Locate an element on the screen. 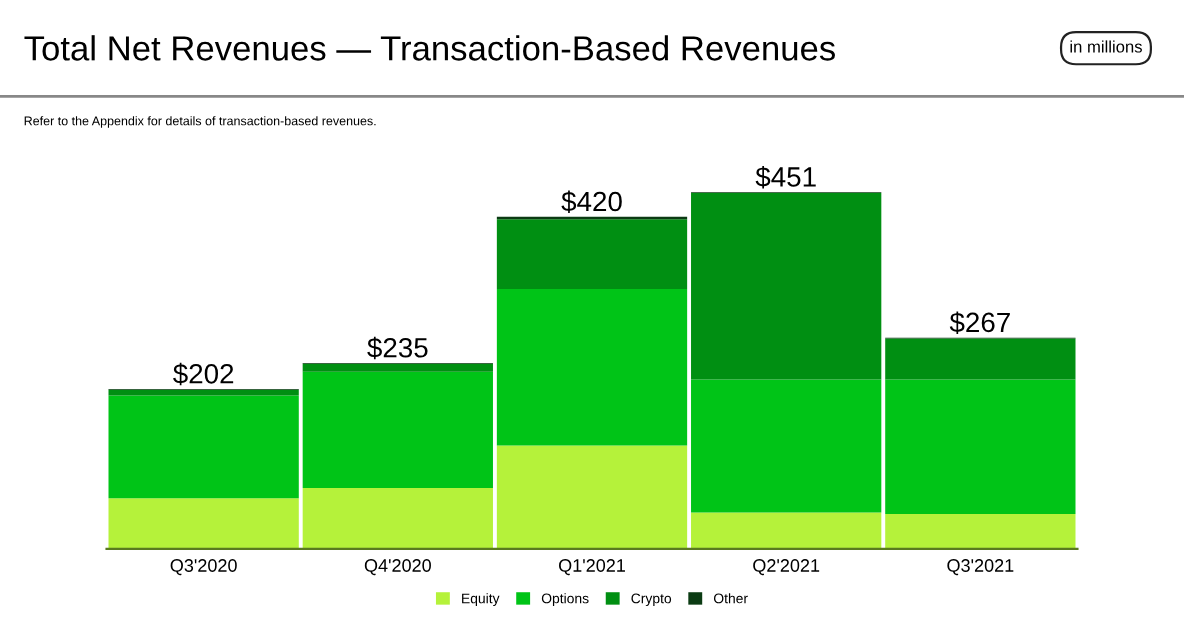 The height and width of the screenshot is (642, 1184). x-tick-label: Q4'2020 is located at coordinates (397, 567).